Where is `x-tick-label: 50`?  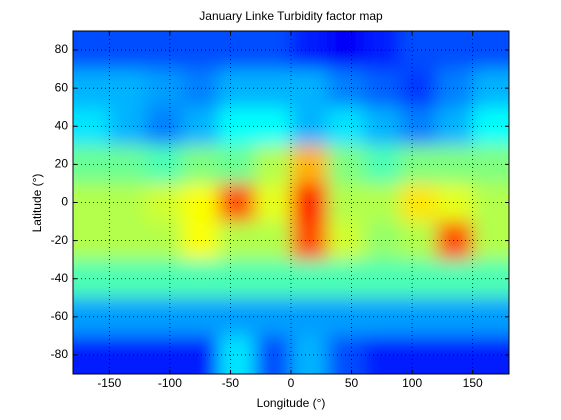
x-tick-label: 50 is located at coordinates (352, 383).